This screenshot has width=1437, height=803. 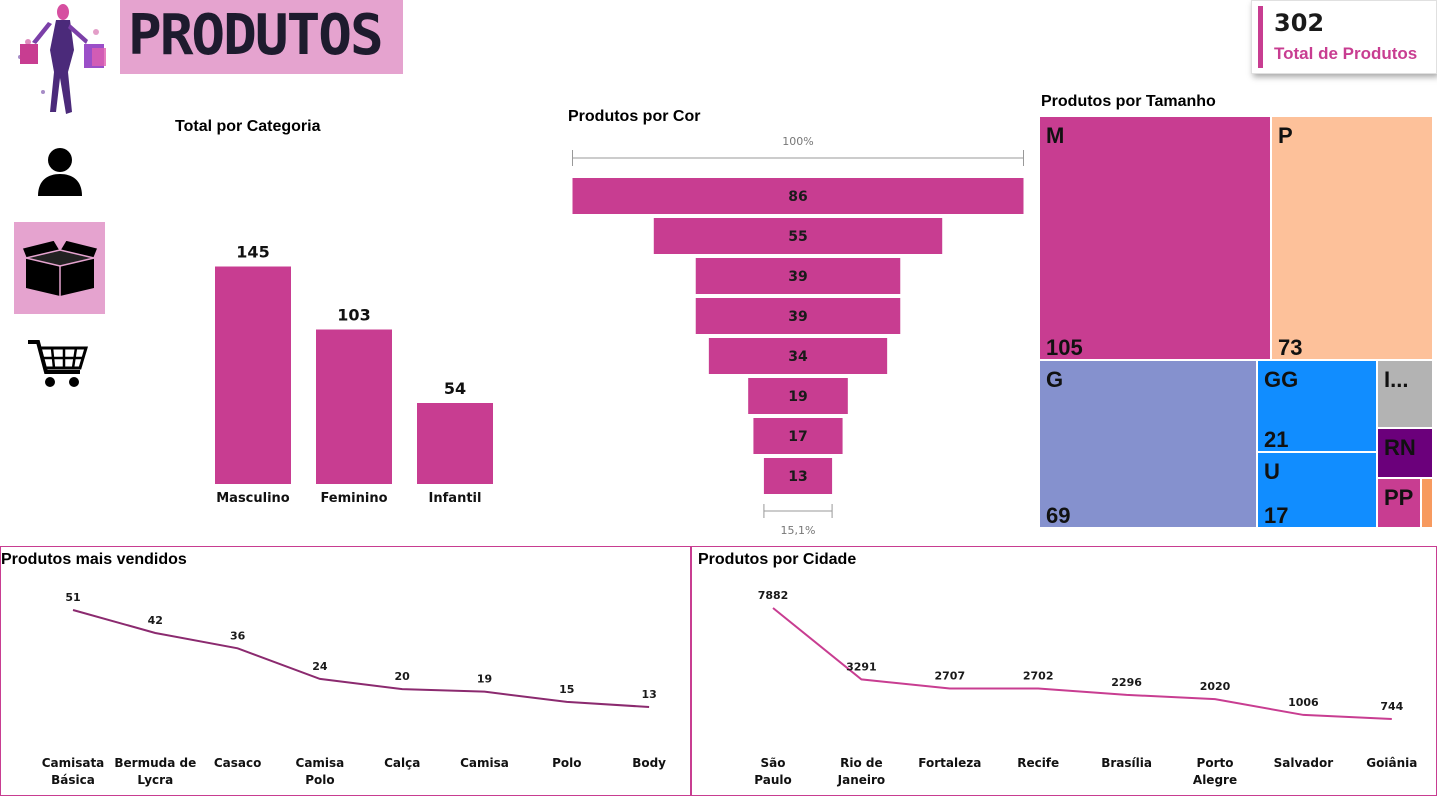 I want to click on line-axis-label: Camisa Polo, so click(x=320, y=771).